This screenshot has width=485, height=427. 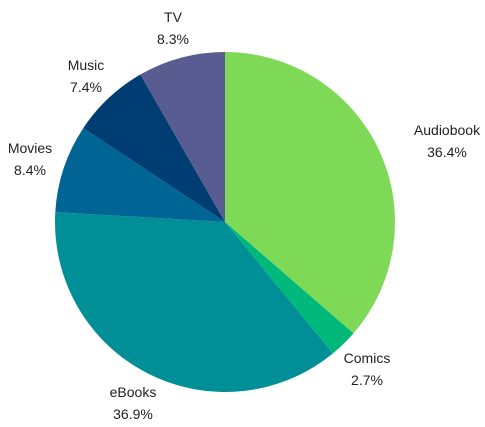 I want to click on slice-value-comics: 2.7%, so click(x=367, y=380).